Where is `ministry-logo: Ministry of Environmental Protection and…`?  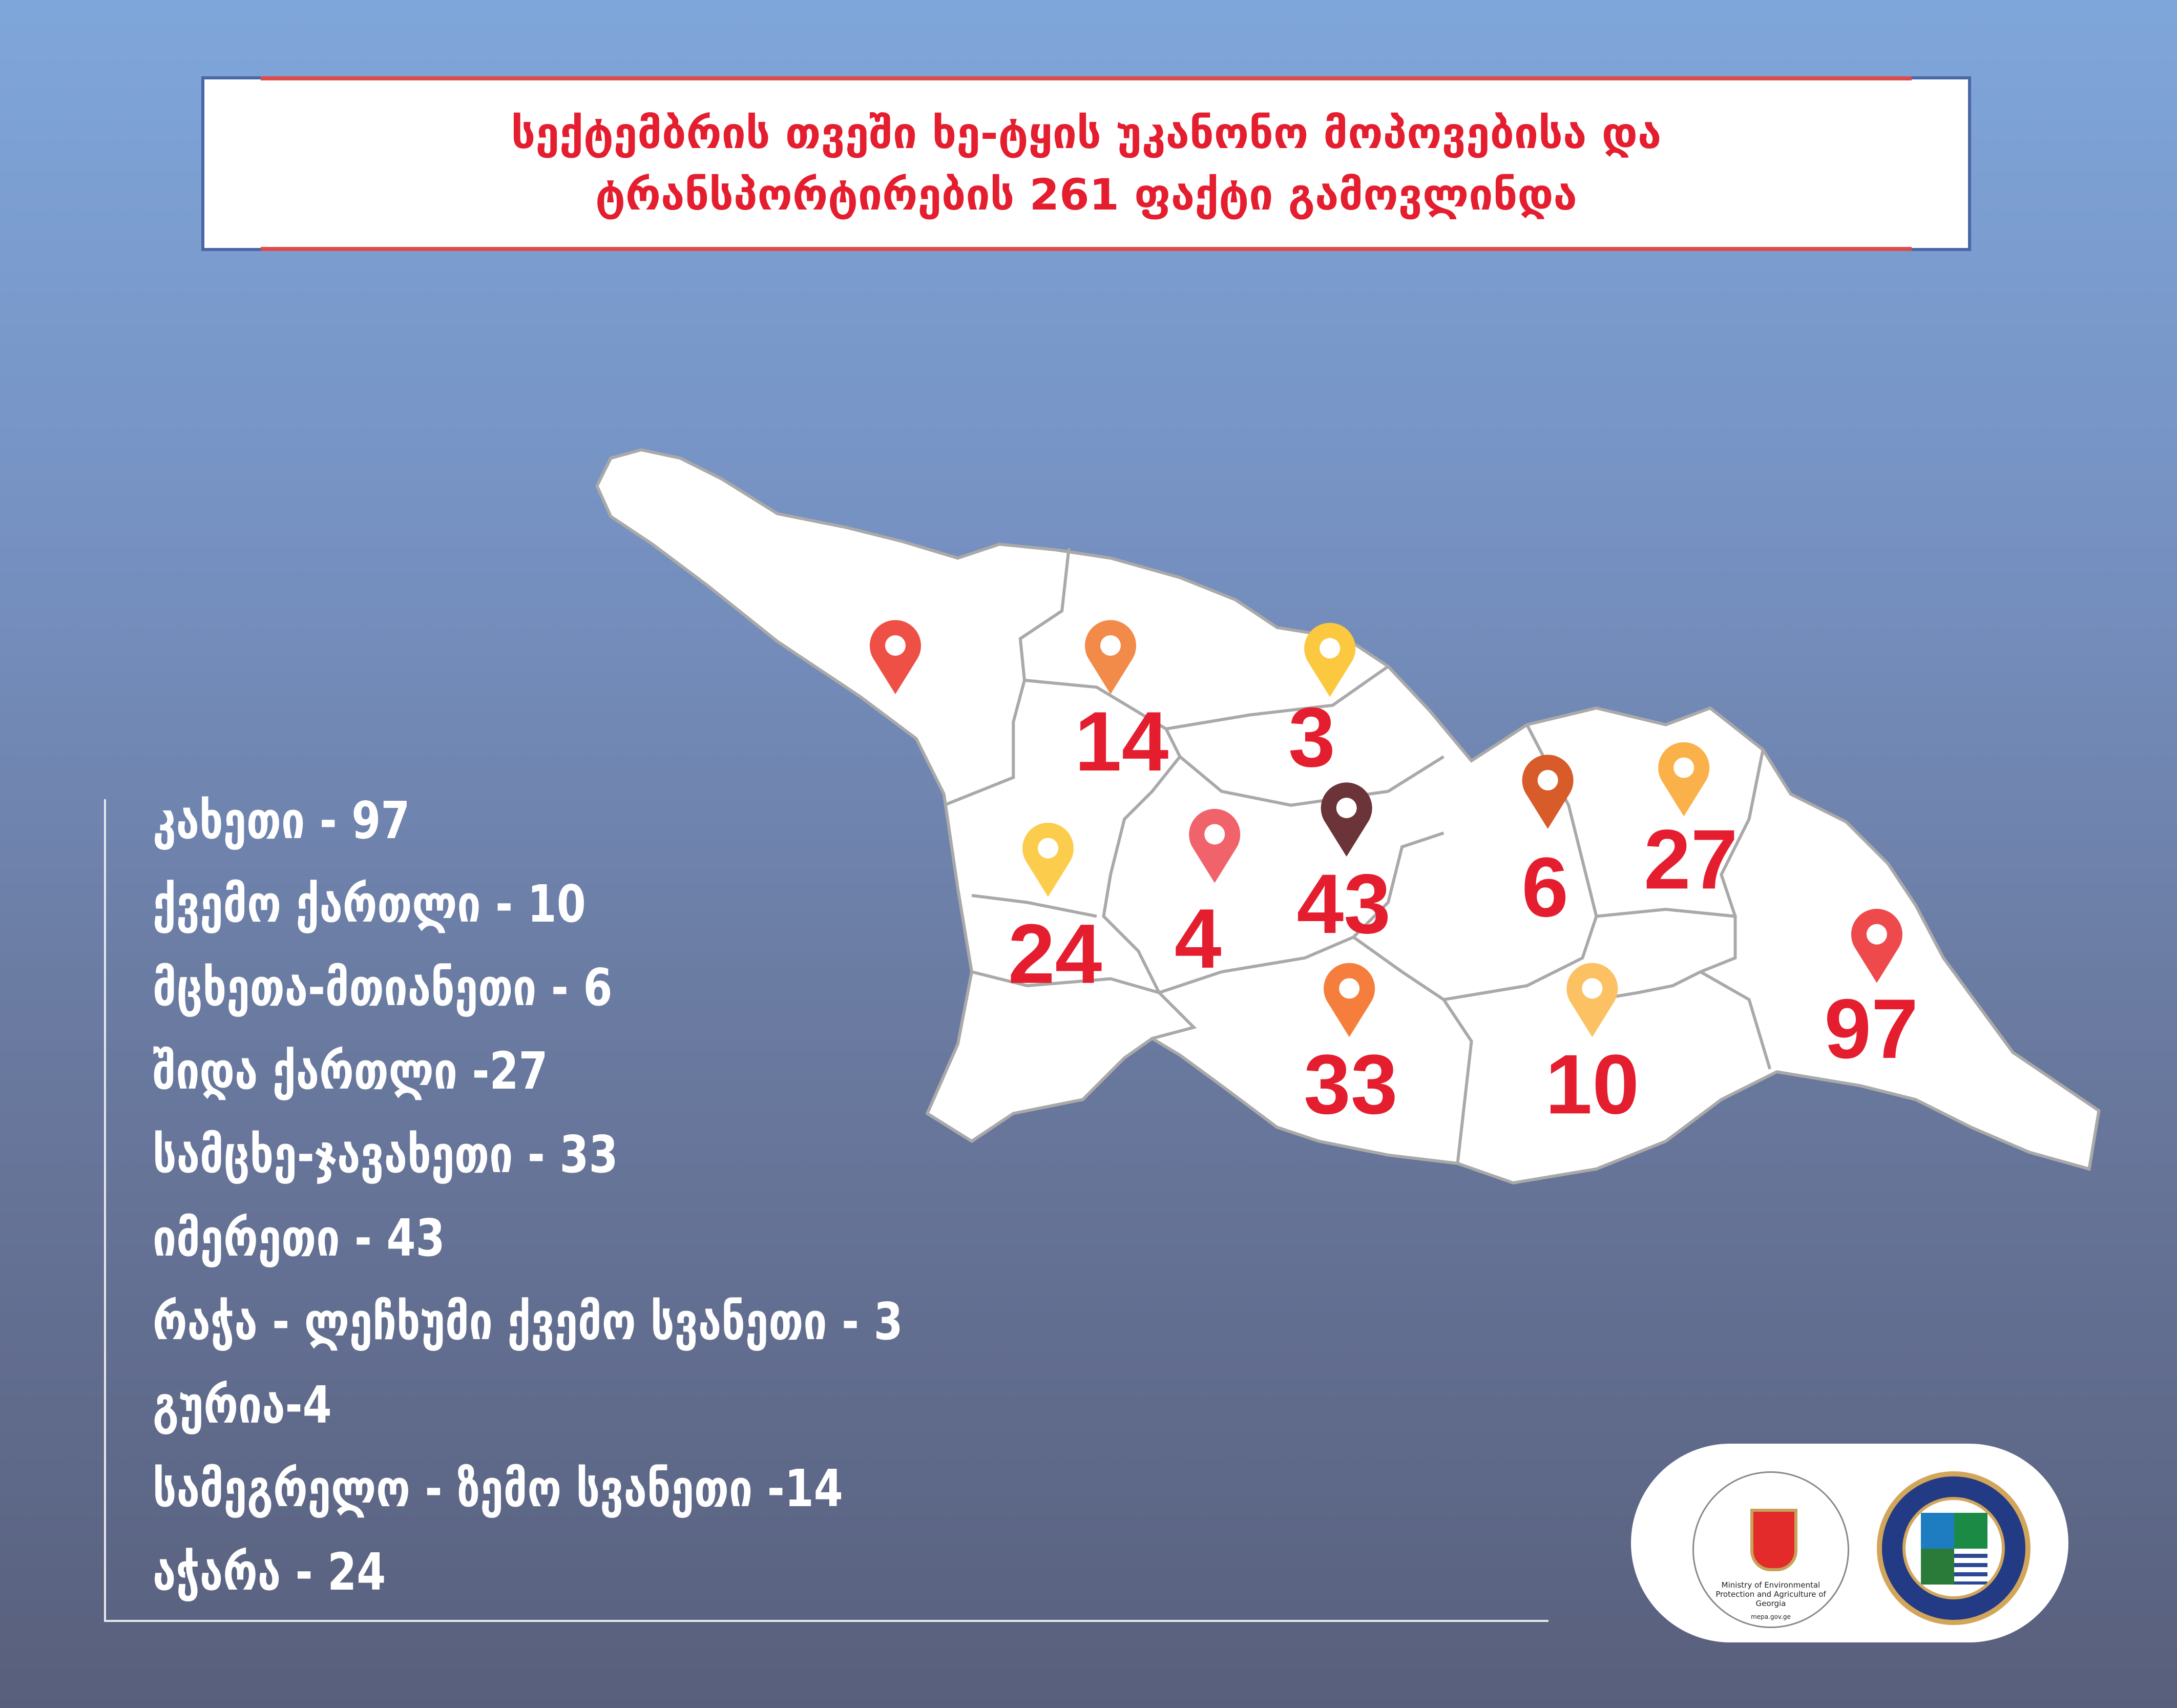 ministry-logo: Ministry of Environmental Protection and… is located at coordinates (1770, 1549).